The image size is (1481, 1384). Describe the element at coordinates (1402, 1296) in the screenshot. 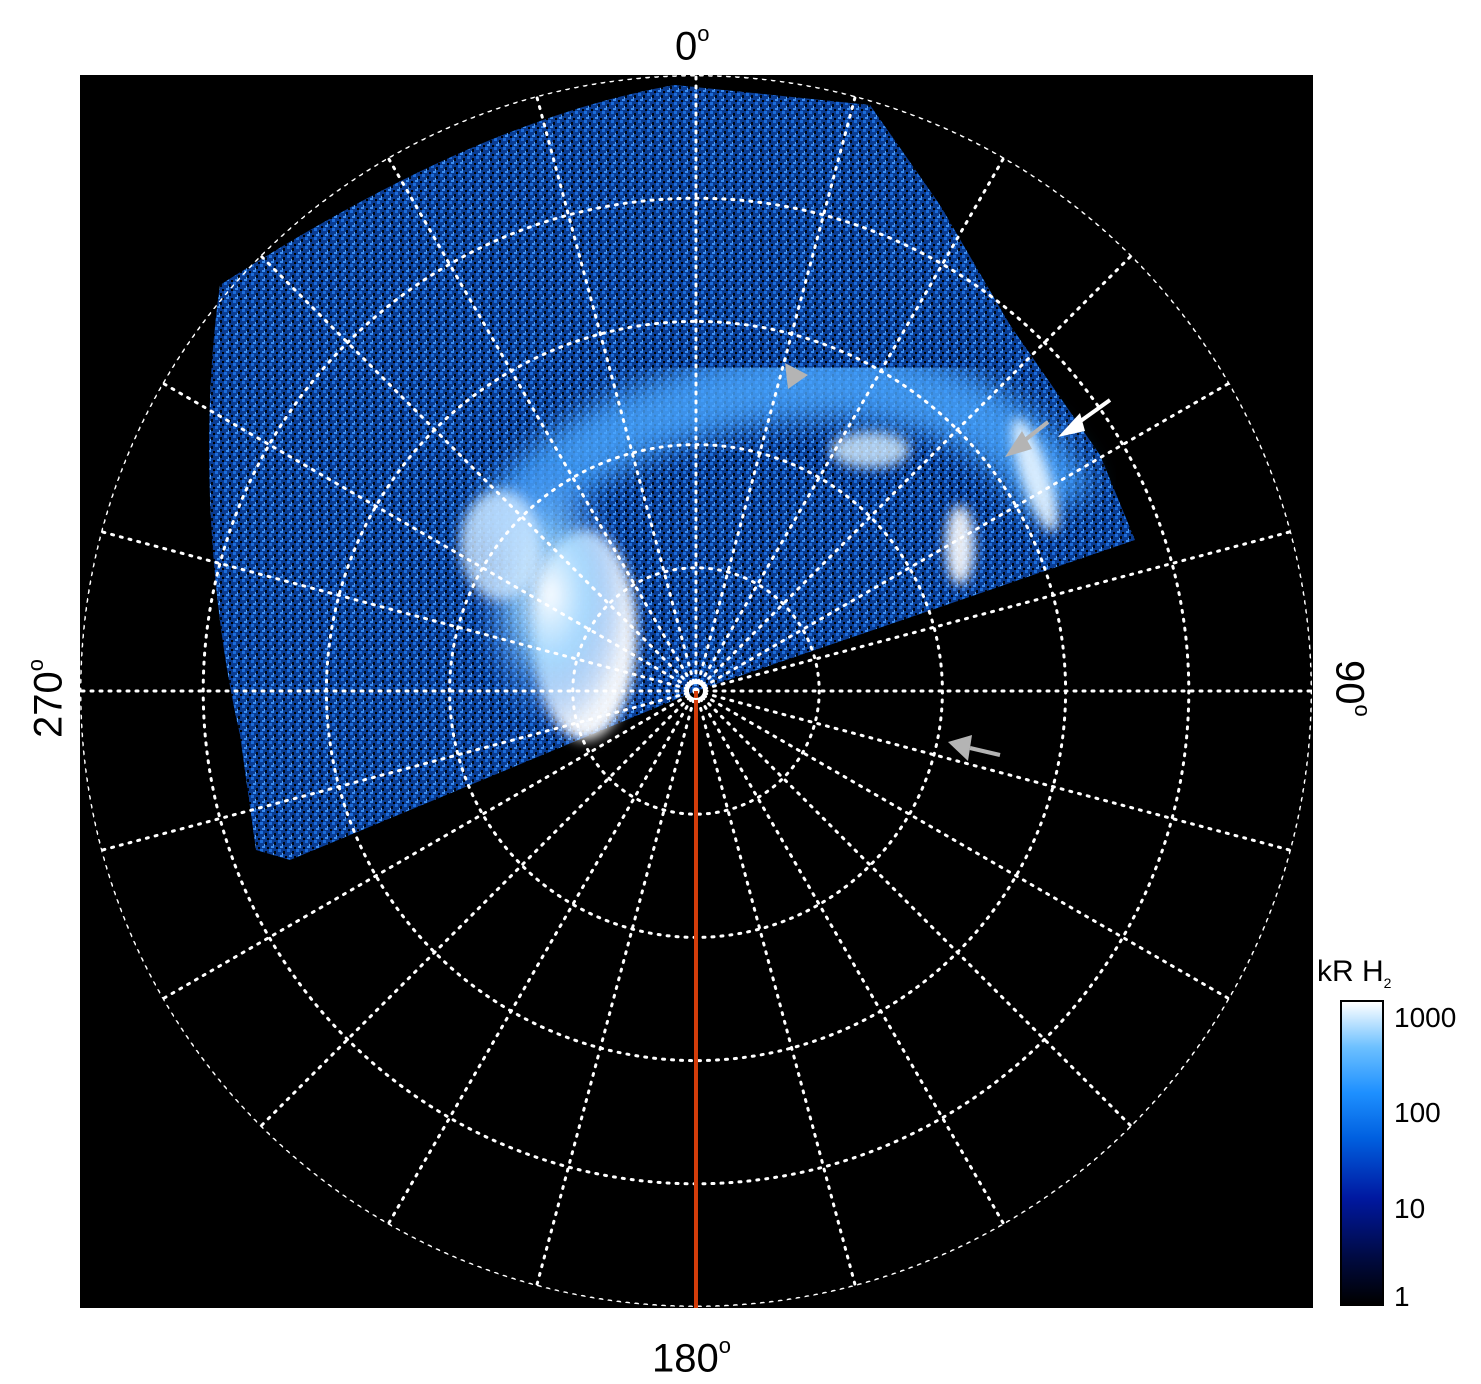

I see `colorbar-tick-1: 1` at that location.